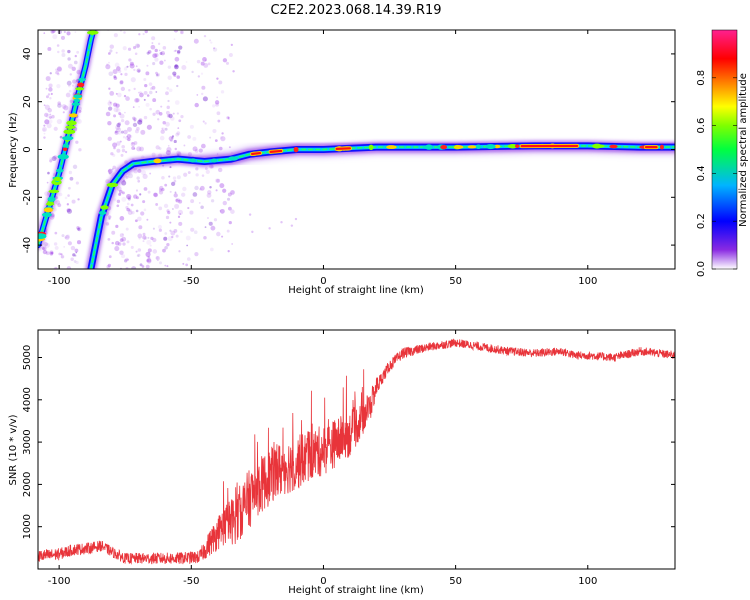 The height and width of the screenshot is (600, 750). I want to click on snr-y-label: SNR (10 * v/v), so click(13, 449).